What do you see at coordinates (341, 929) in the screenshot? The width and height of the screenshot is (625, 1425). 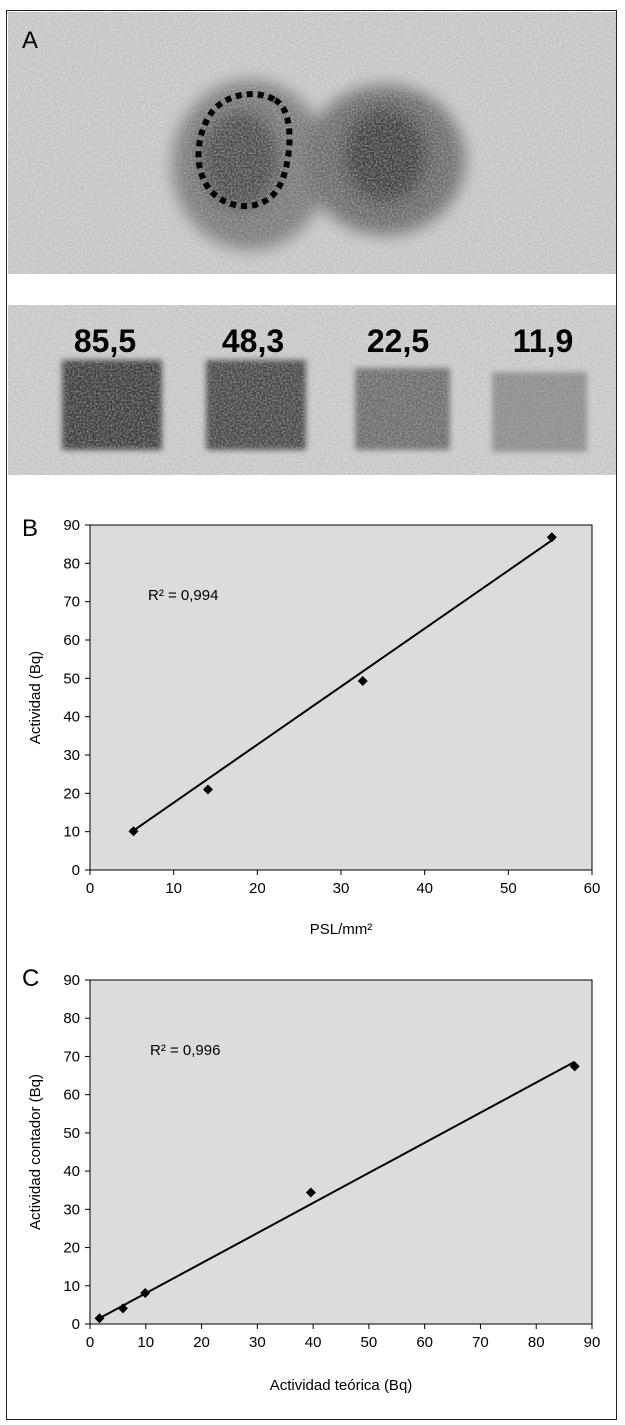 I see `x-axis-label: PSL/mm²` at bounding box center [341, 929].